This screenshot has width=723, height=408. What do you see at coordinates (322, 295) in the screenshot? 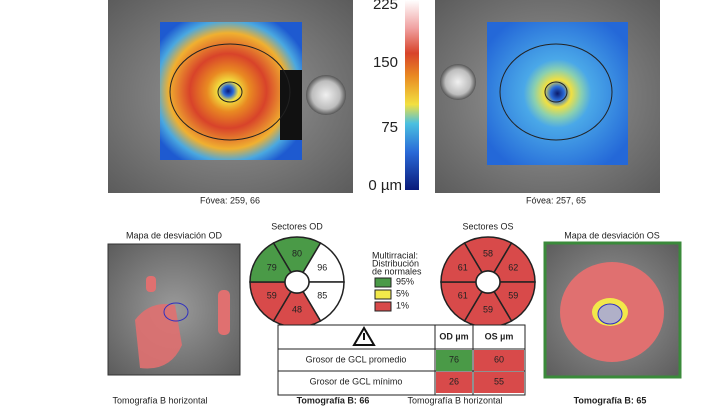
I see `sector-value: 85` at bounding box center [322, 295].